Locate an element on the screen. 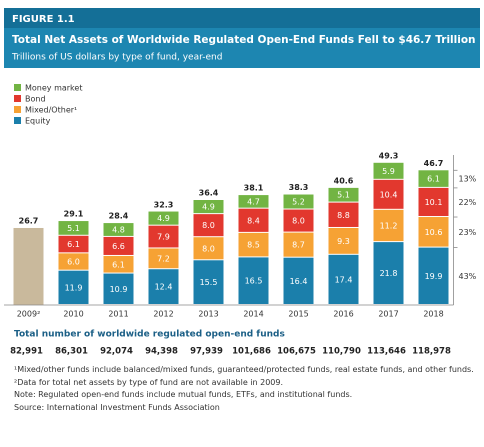  legend-label: Equity is located at coordinates (38, 121).